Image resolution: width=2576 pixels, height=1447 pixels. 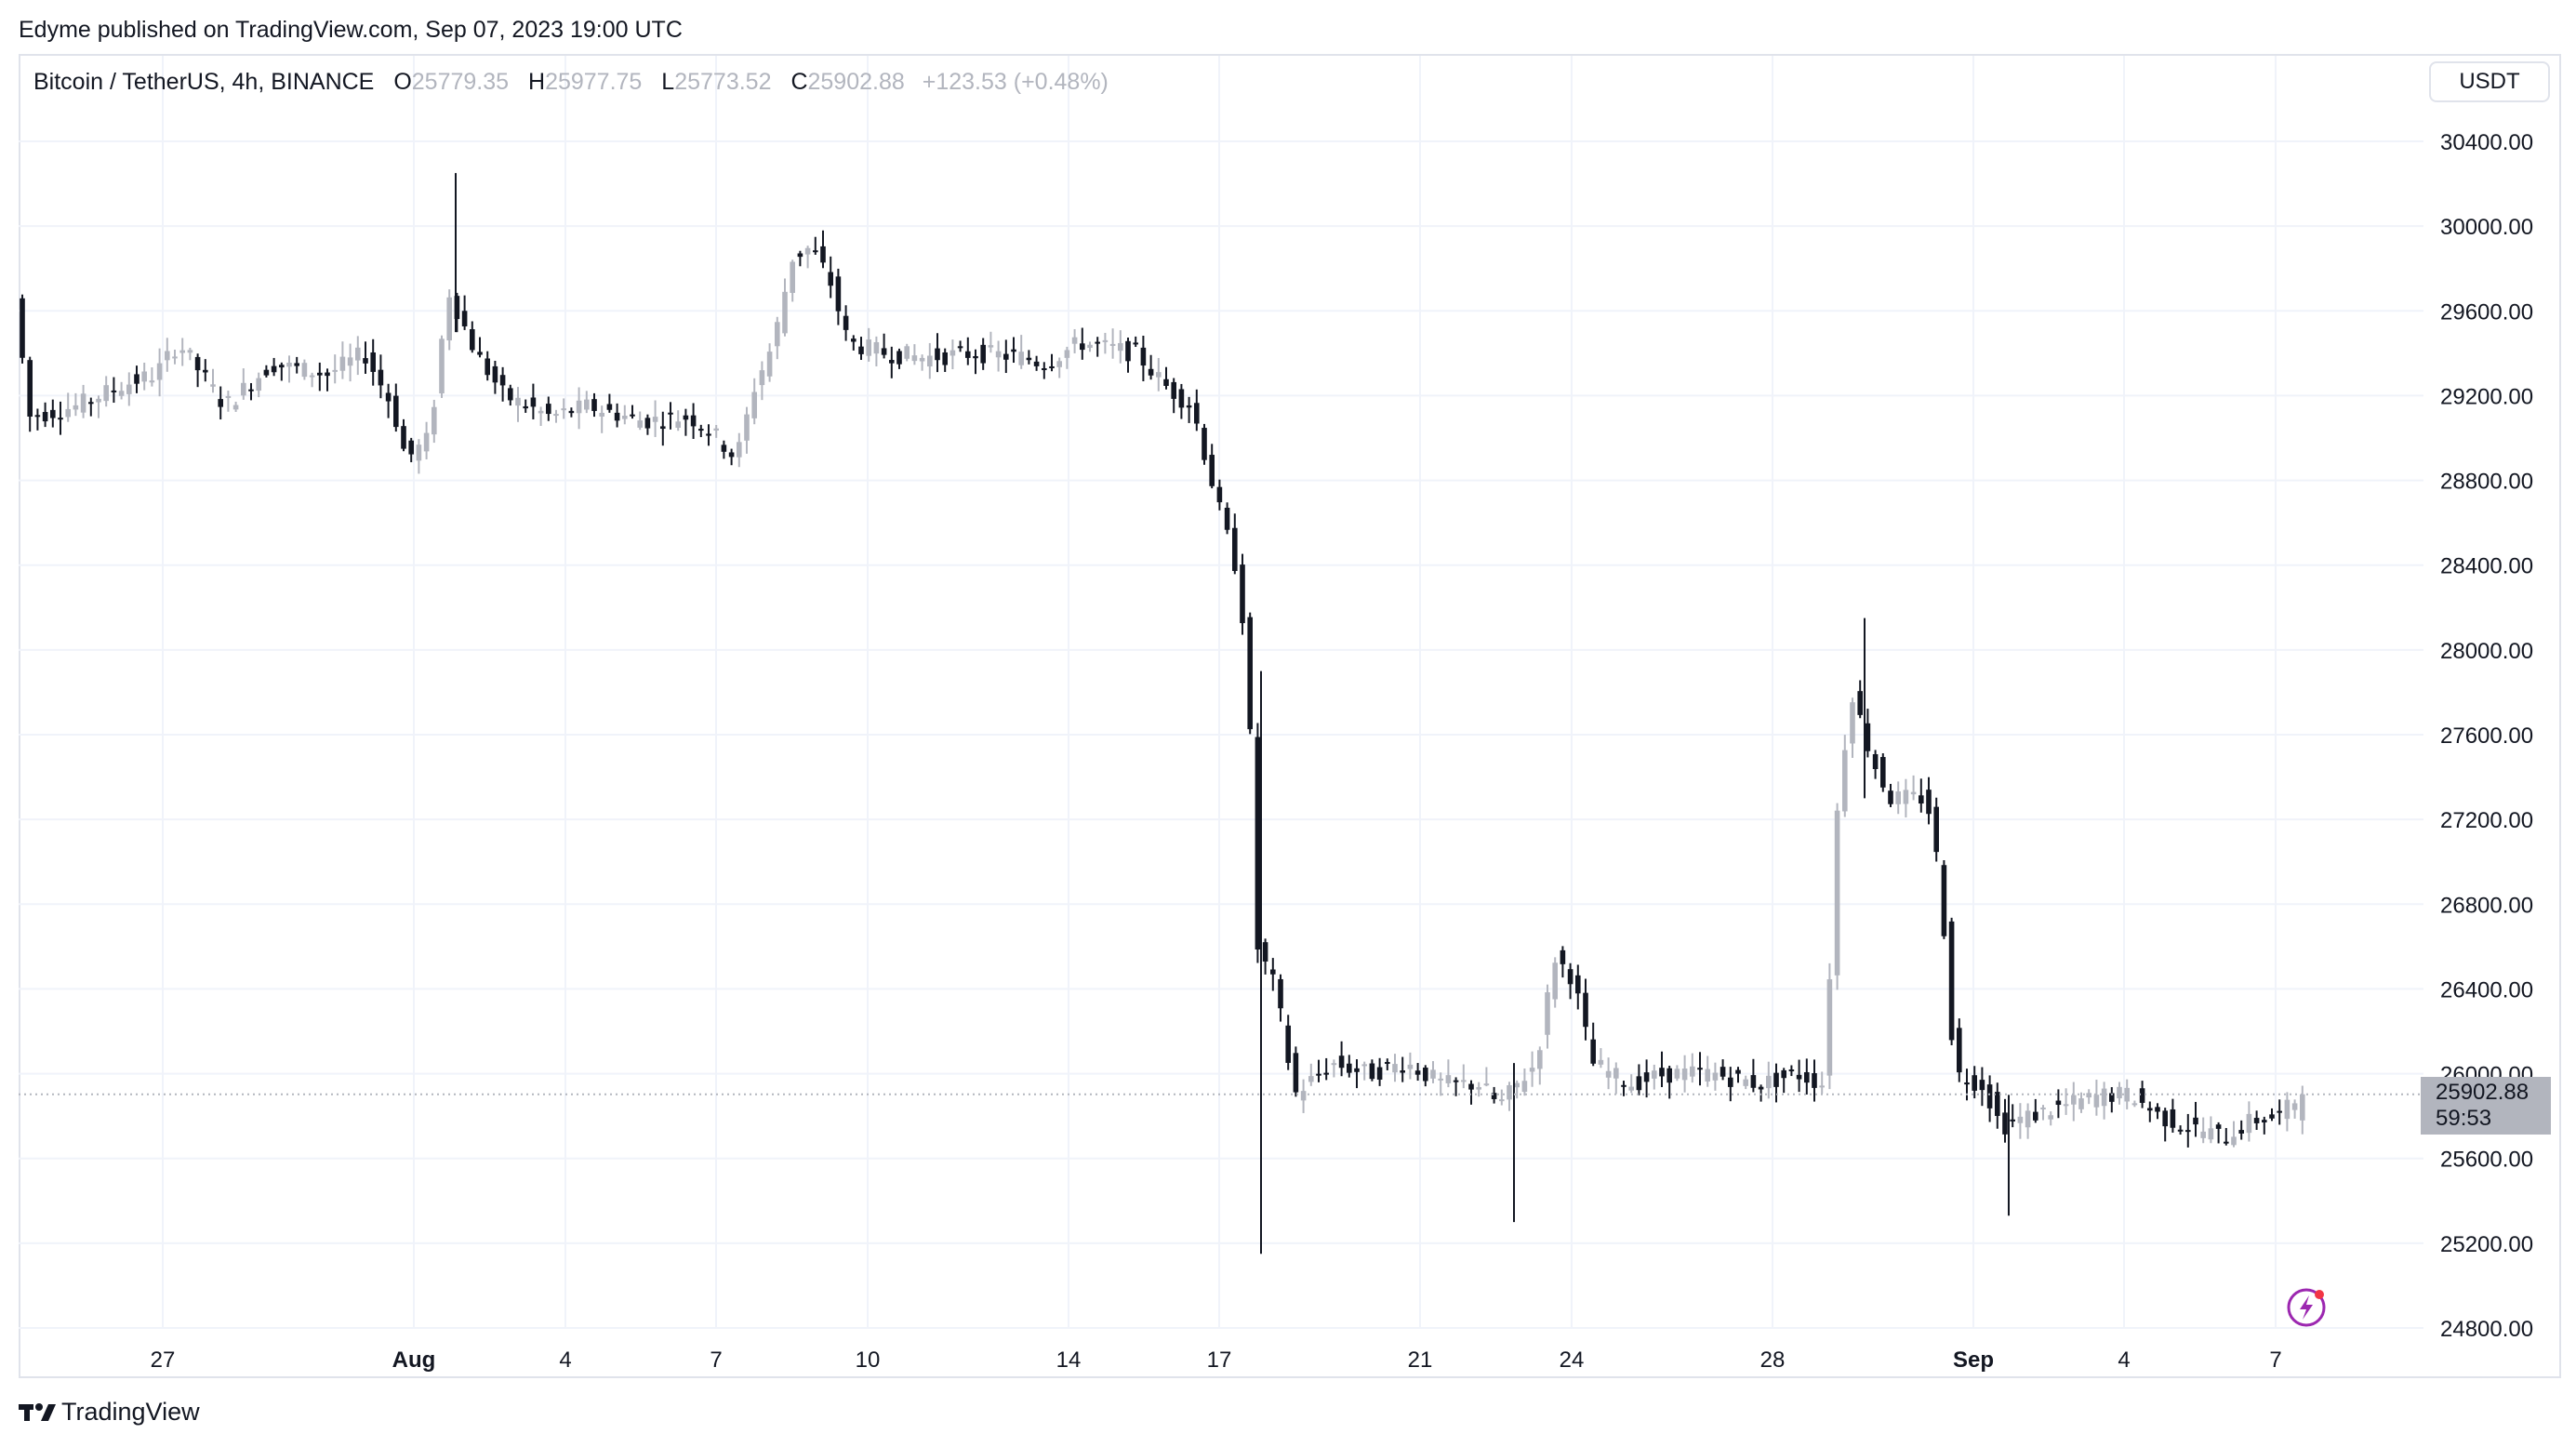 What do you see at coordinates (1773, 1360) in the screenshot?
I see `x-tick-label: 28` at bounding box center [1773, 1360].